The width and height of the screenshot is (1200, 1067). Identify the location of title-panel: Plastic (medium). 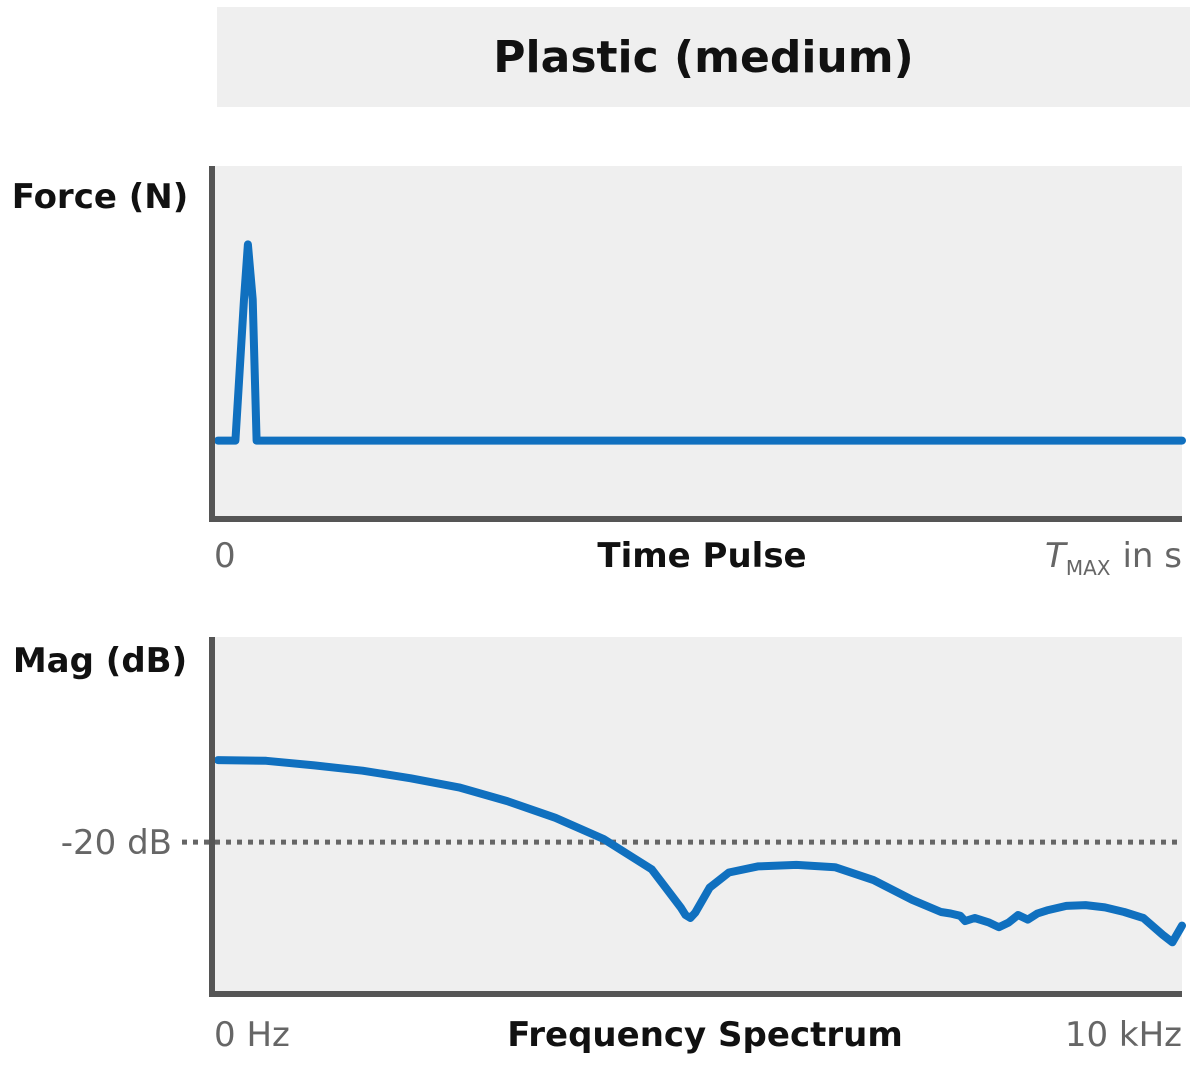
(703, 57).